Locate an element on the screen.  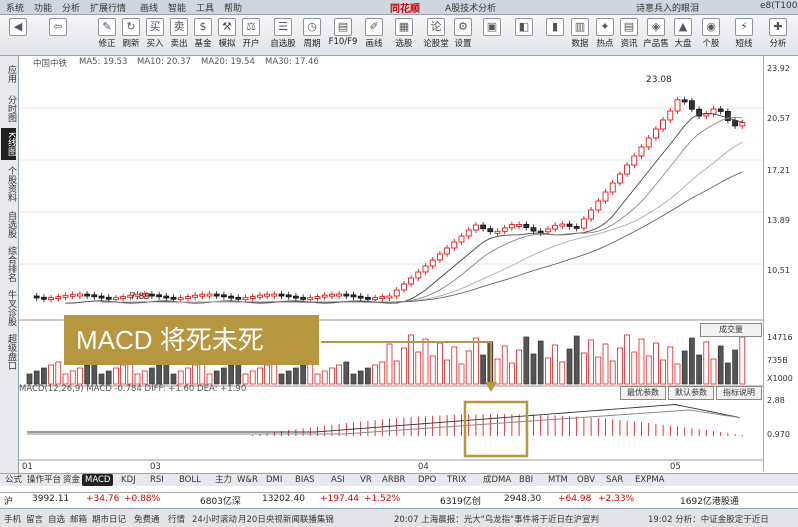
buy-button: 买买入 is located at coordinates (155, 33).